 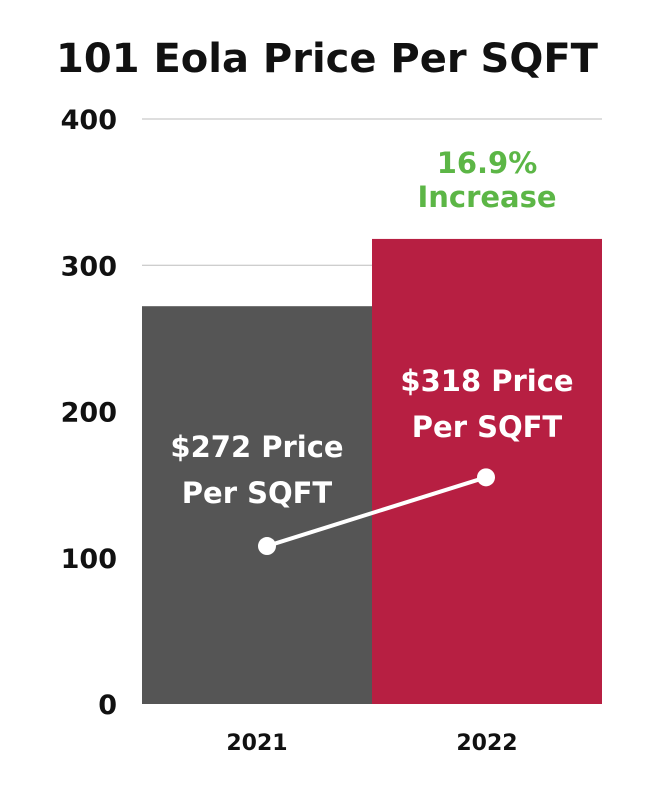 What do you see at coordinates (257, 493) in the screenshot?
I see `bar-label-2021-line-1: Per SQFT` at bounding box center [257, 493].